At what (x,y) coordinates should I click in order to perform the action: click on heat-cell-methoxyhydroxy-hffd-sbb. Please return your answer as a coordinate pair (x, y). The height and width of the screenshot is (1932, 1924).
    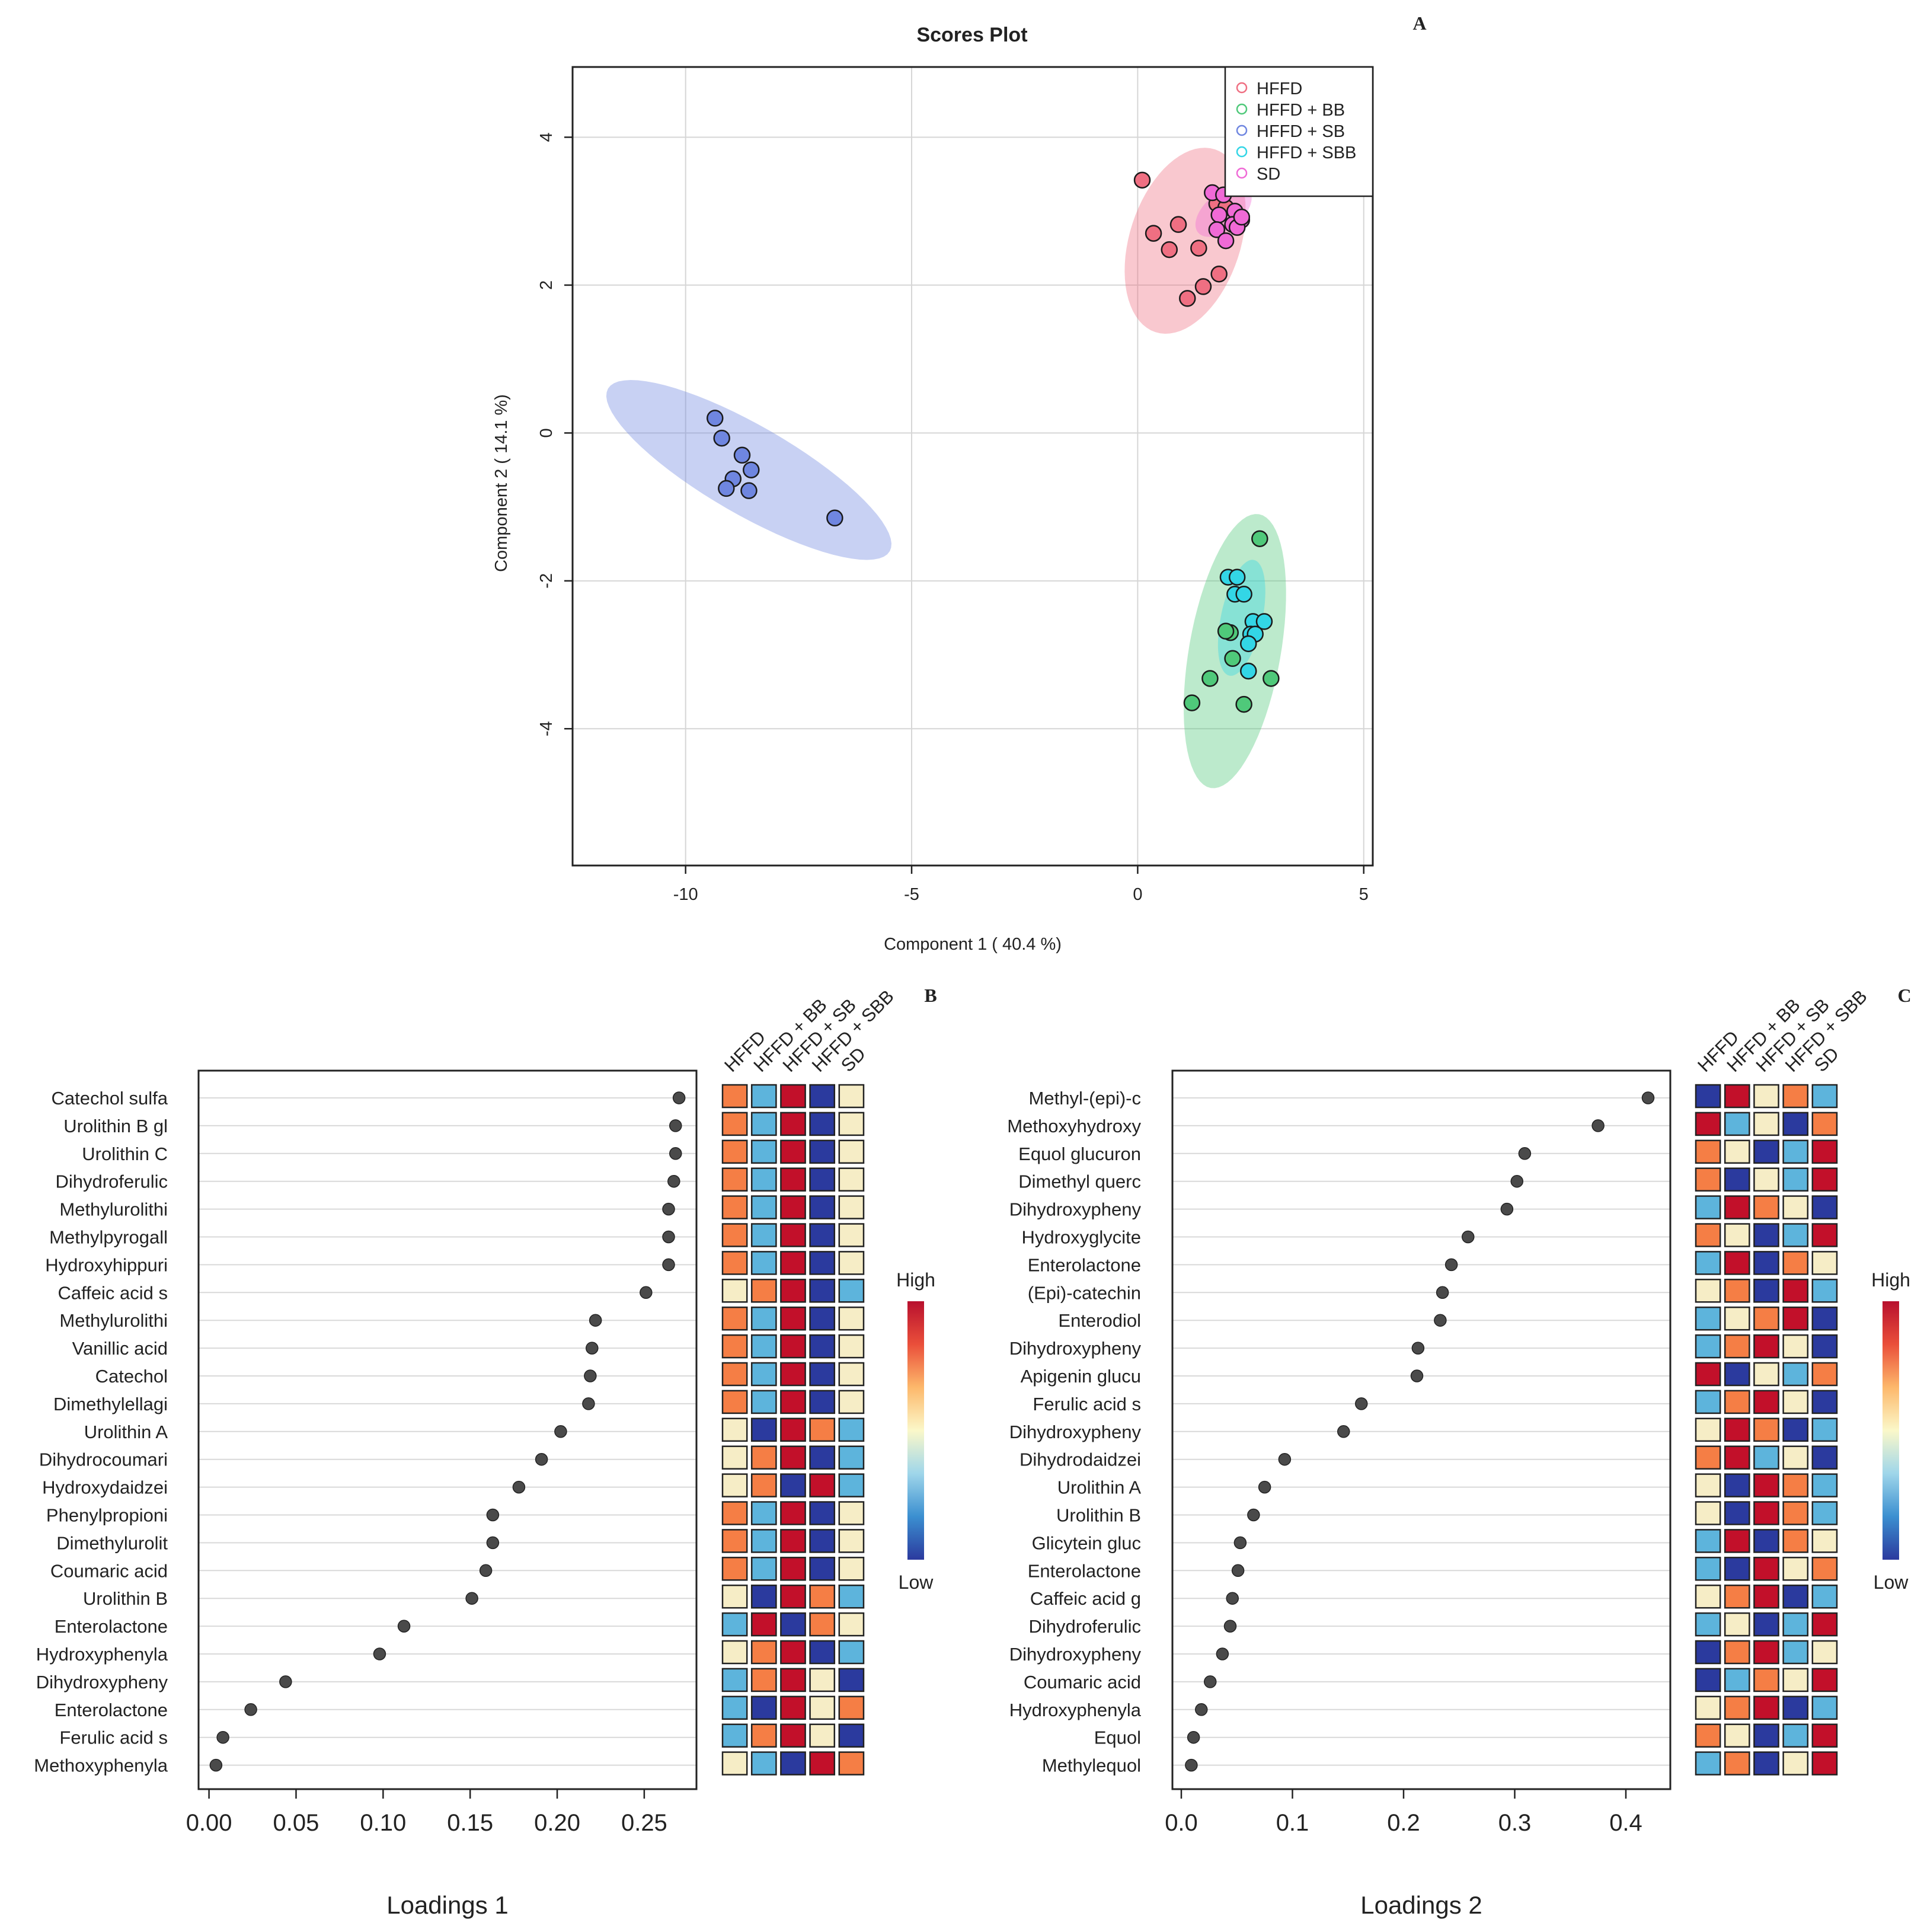
    Looking at the image, I should click on (1795, 1124).